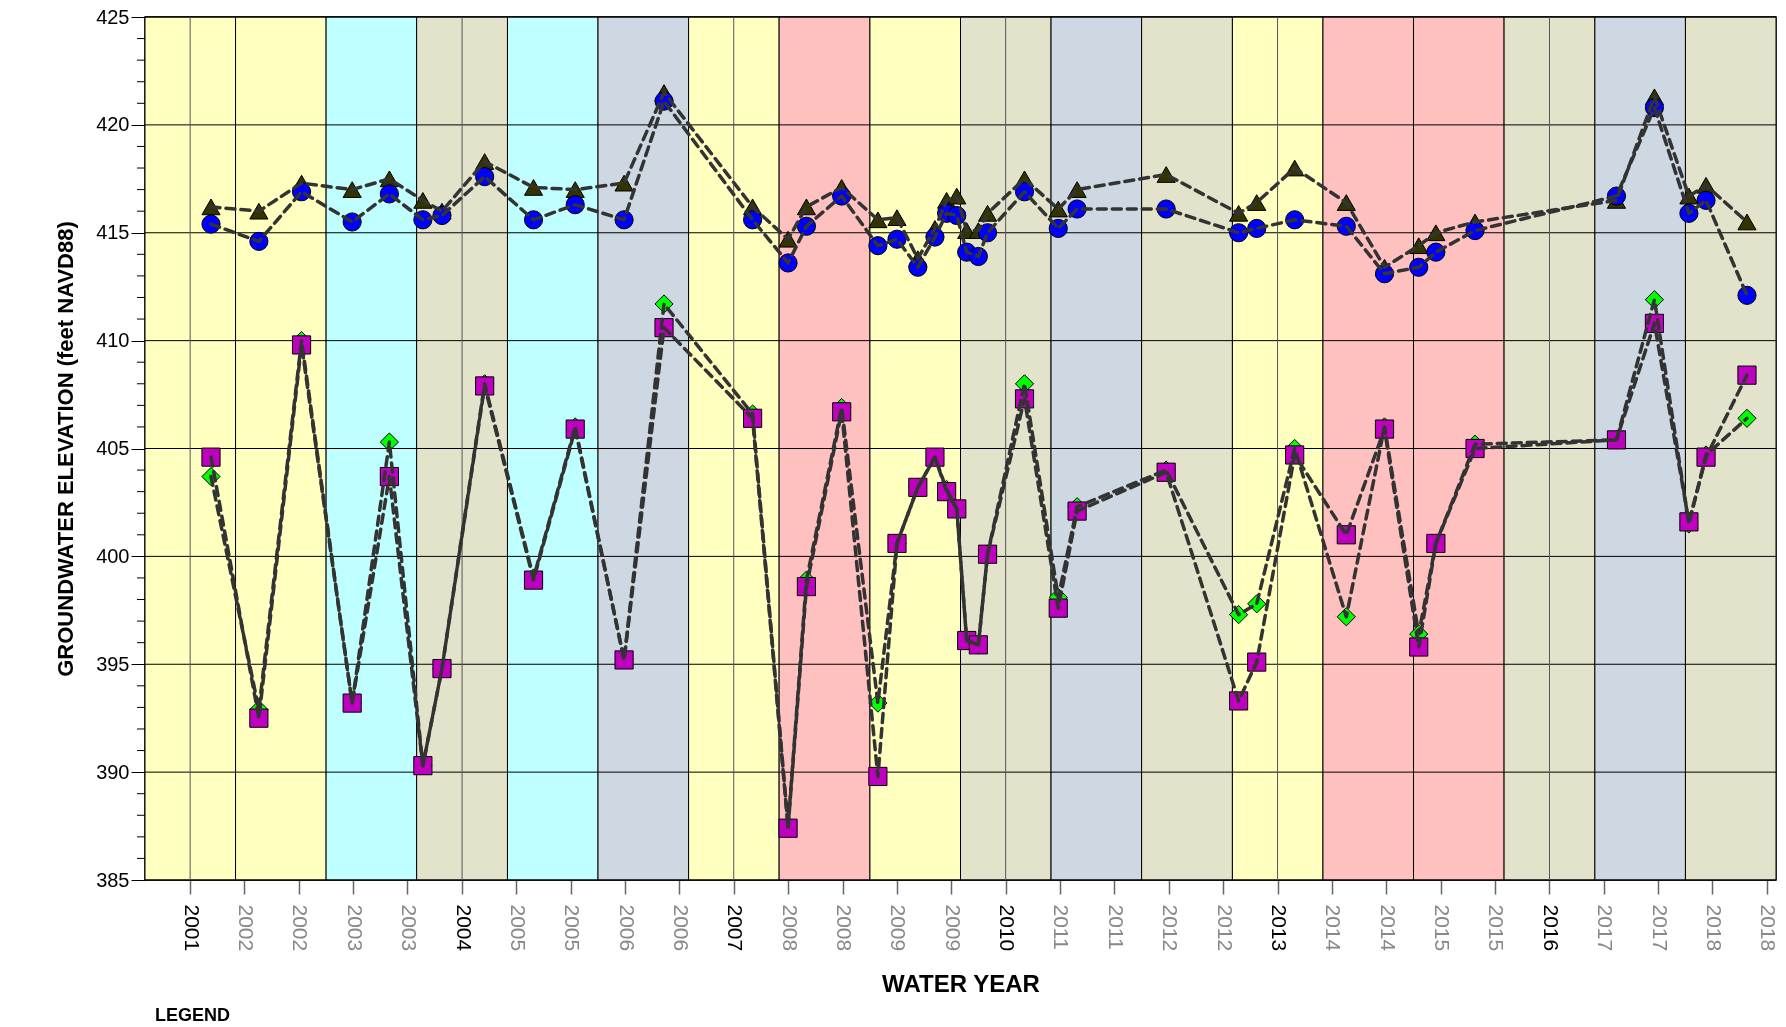 The width and height of the screenshot is (1786, 1027). What do you see at coordinates (193, 1015) in the screenshot?
I see `text: LEGEND` at bounding box center [193, 1015].